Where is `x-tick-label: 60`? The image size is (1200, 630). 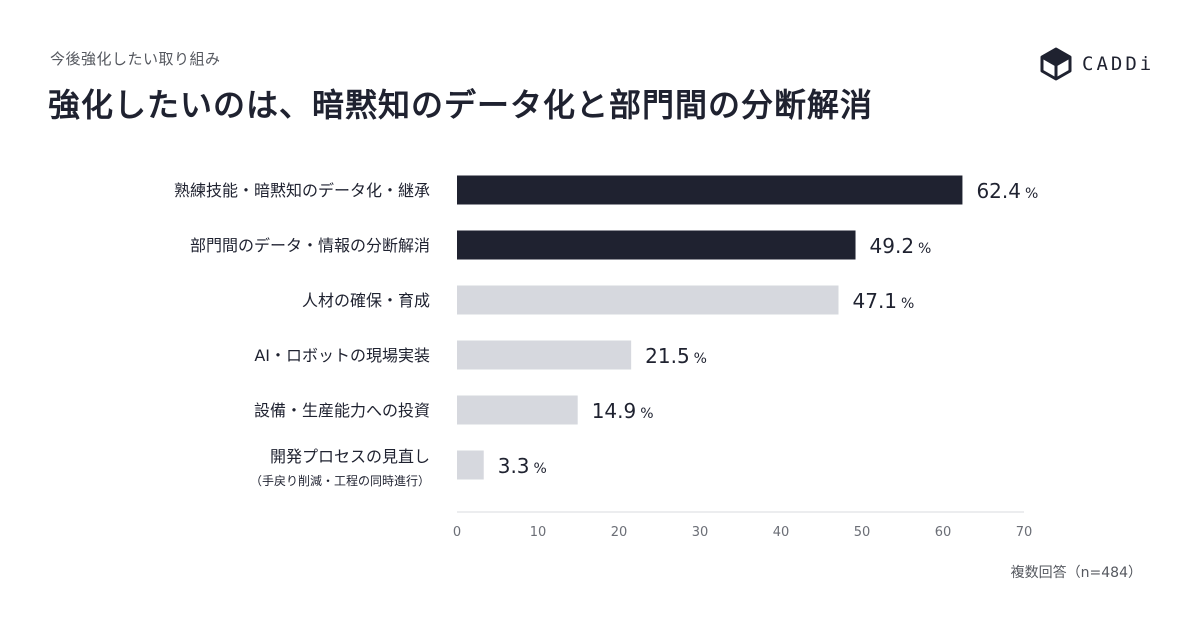
x-tick-label: 60 is located at coordinates (943, 532).